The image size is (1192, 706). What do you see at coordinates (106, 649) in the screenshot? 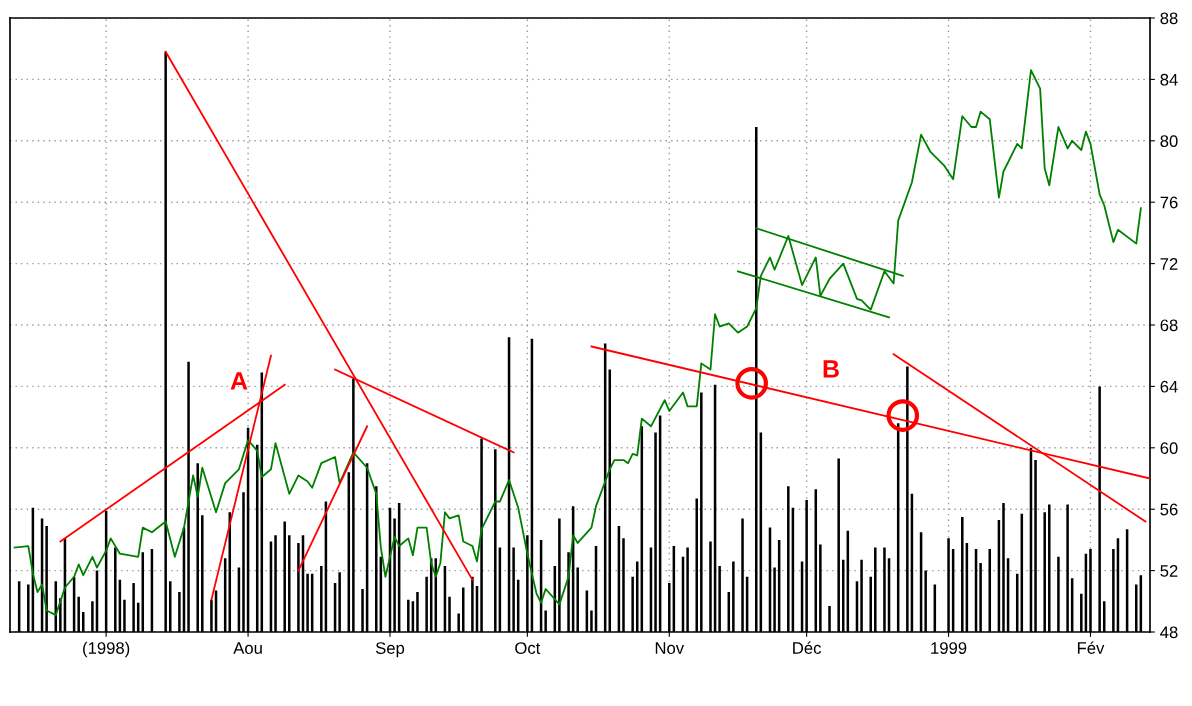
I see `x-tick-label: (1998)` at bounding box center [106, 649].